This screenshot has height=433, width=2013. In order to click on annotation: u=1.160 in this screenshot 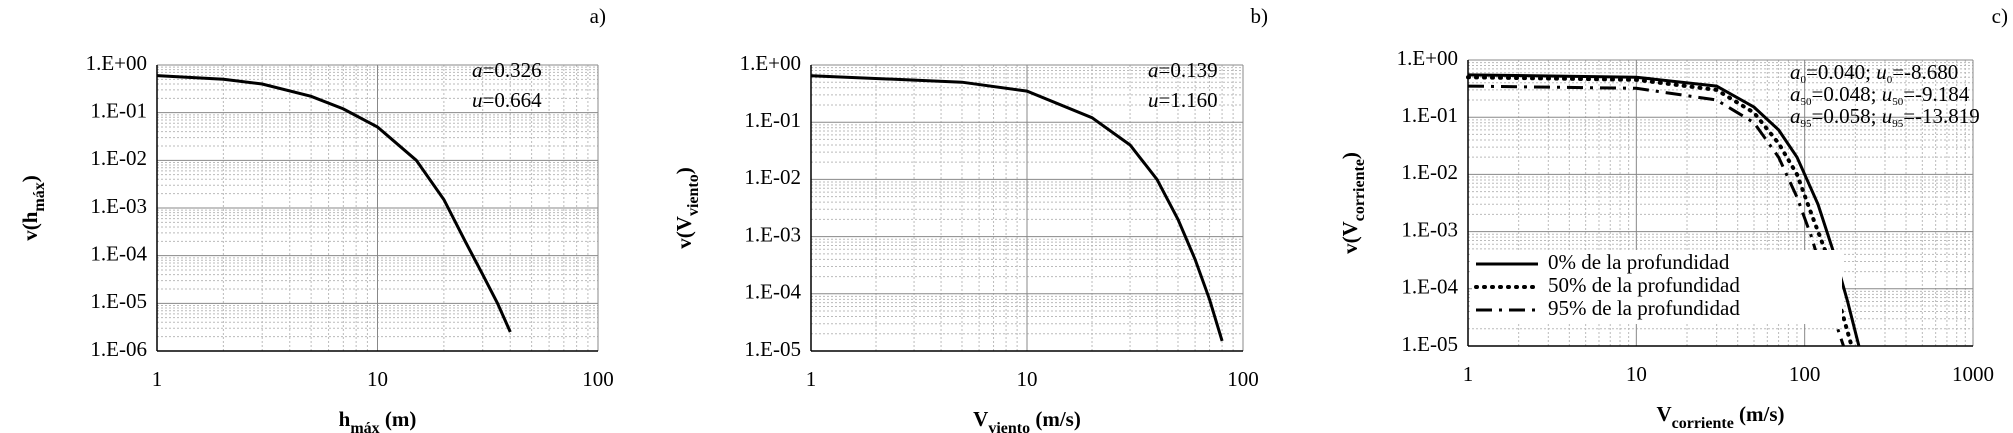, I will do `click(1183, 100)`.